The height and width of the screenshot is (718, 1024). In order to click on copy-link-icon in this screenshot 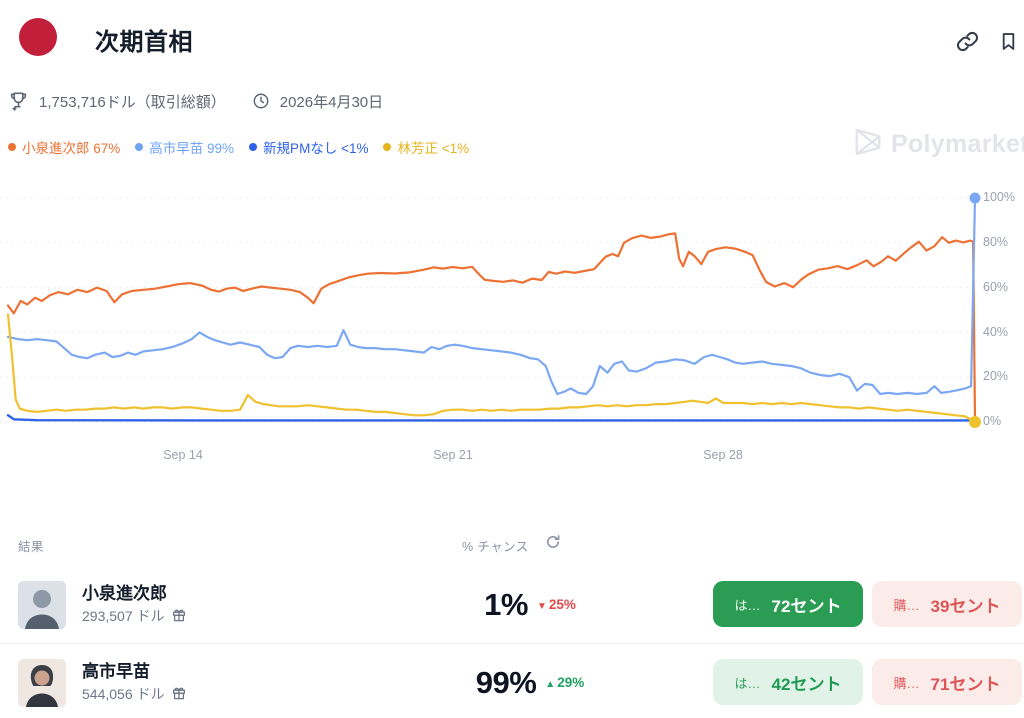, I will do `click(967, 41)`.